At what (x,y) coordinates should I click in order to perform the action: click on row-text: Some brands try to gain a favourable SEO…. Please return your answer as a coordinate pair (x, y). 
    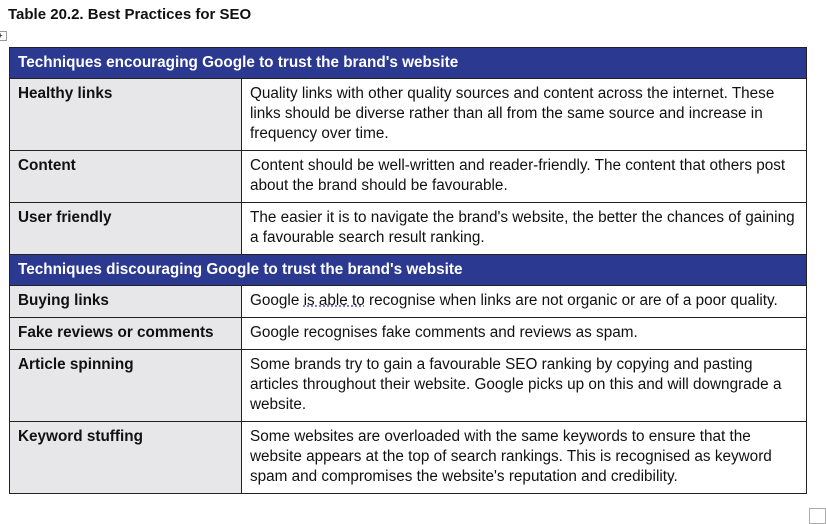
    Looking at the image, I should click on (524, 385).